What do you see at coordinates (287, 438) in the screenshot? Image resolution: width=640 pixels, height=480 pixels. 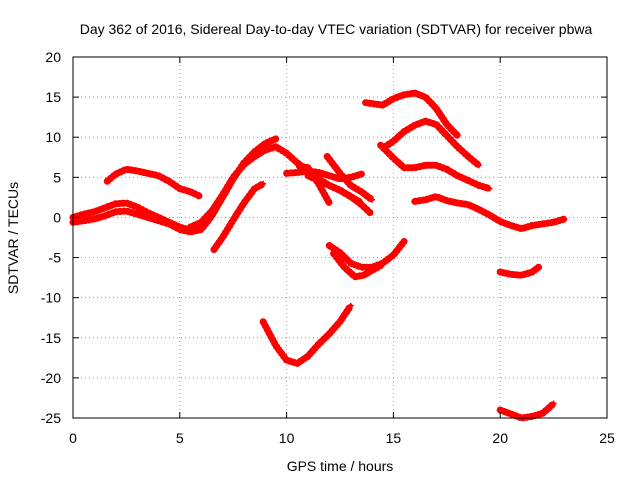 I see `x-tick-label: 10` at bounding box center [287, 438].